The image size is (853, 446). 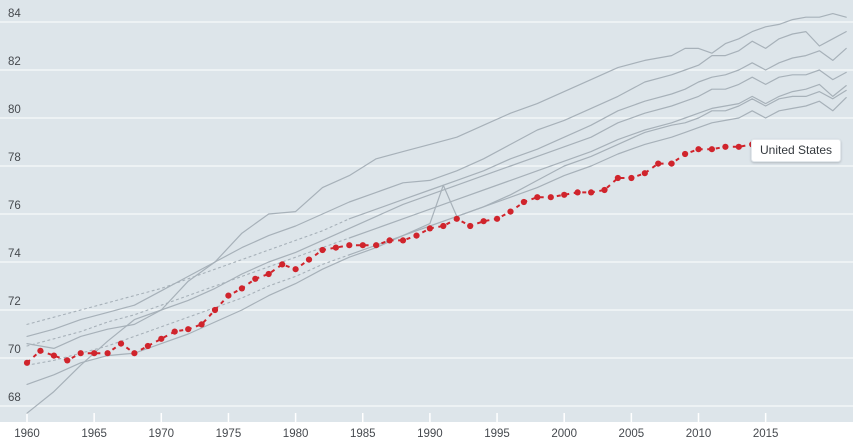 I want to click on x-axis-label-2010: 2010, so click(x=699, y=434).